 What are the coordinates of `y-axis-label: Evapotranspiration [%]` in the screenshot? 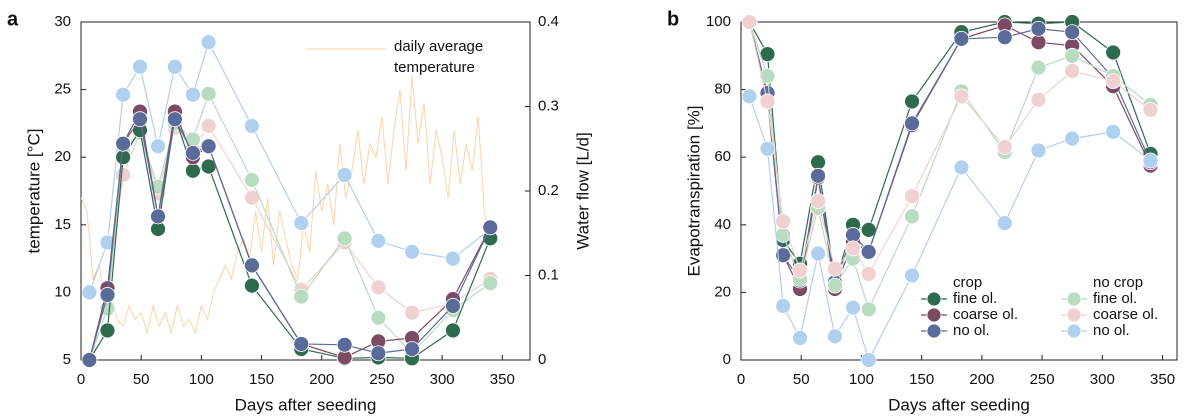 It's located at (693, 190).